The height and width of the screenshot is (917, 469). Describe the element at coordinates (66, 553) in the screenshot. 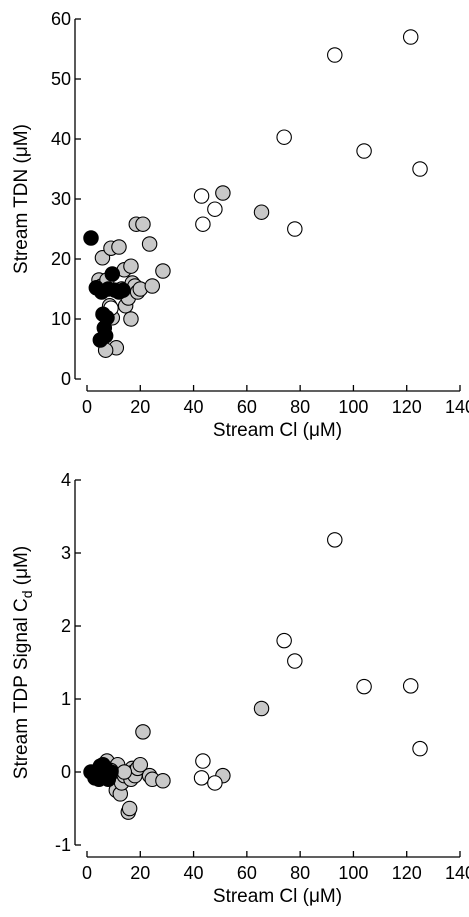

I see `y-tick-label: 3` at that location.